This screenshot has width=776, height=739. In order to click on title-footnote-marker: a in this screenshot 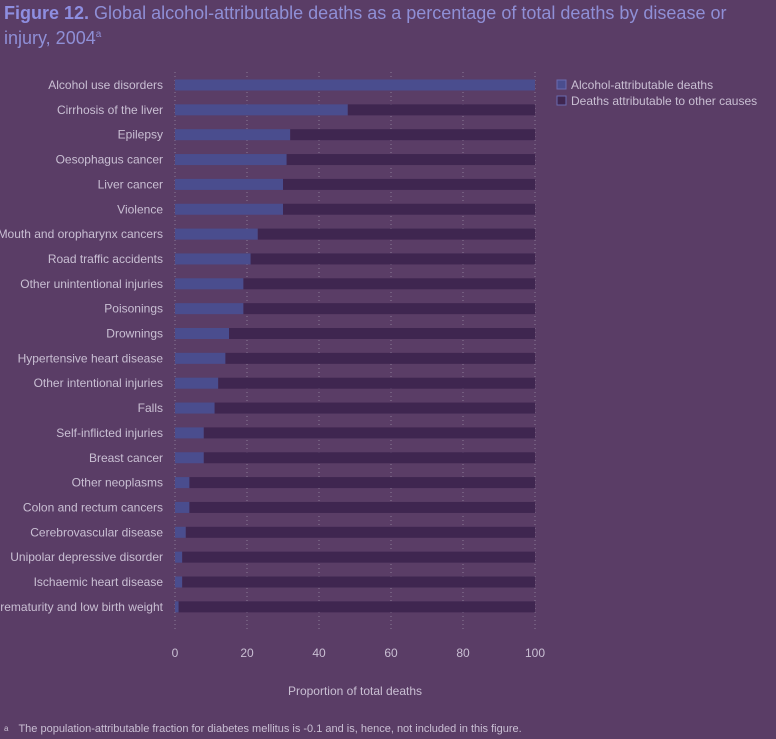, I will do `click(98, 34)`.